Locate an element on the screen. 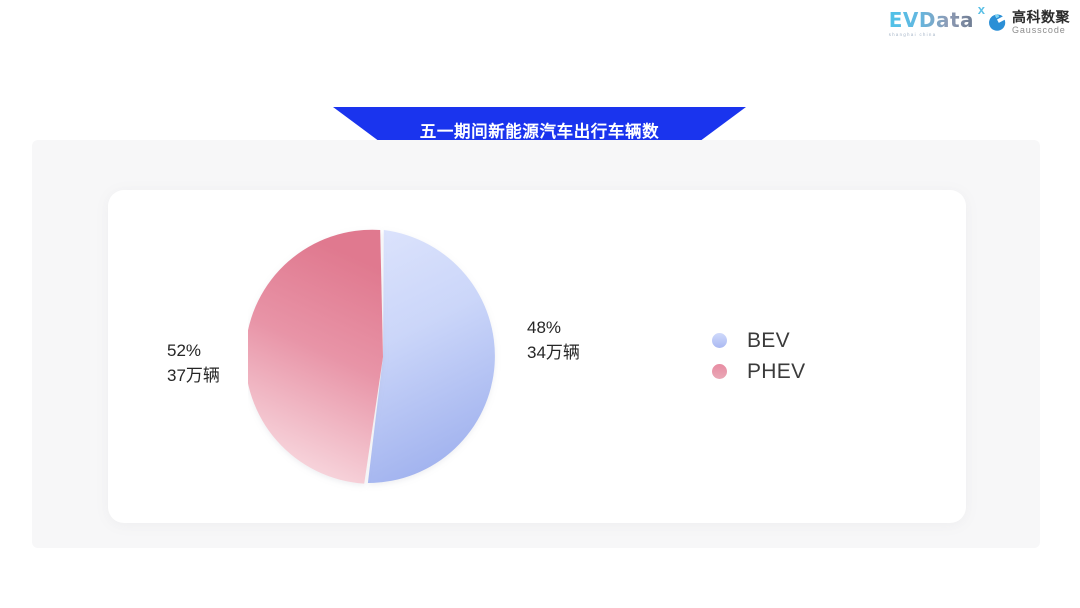 Image resolution: width=1080 pixels, height=608 pixels. gausscode-logo-cn: 高科数聚 is located at coordinates (1041, 17).